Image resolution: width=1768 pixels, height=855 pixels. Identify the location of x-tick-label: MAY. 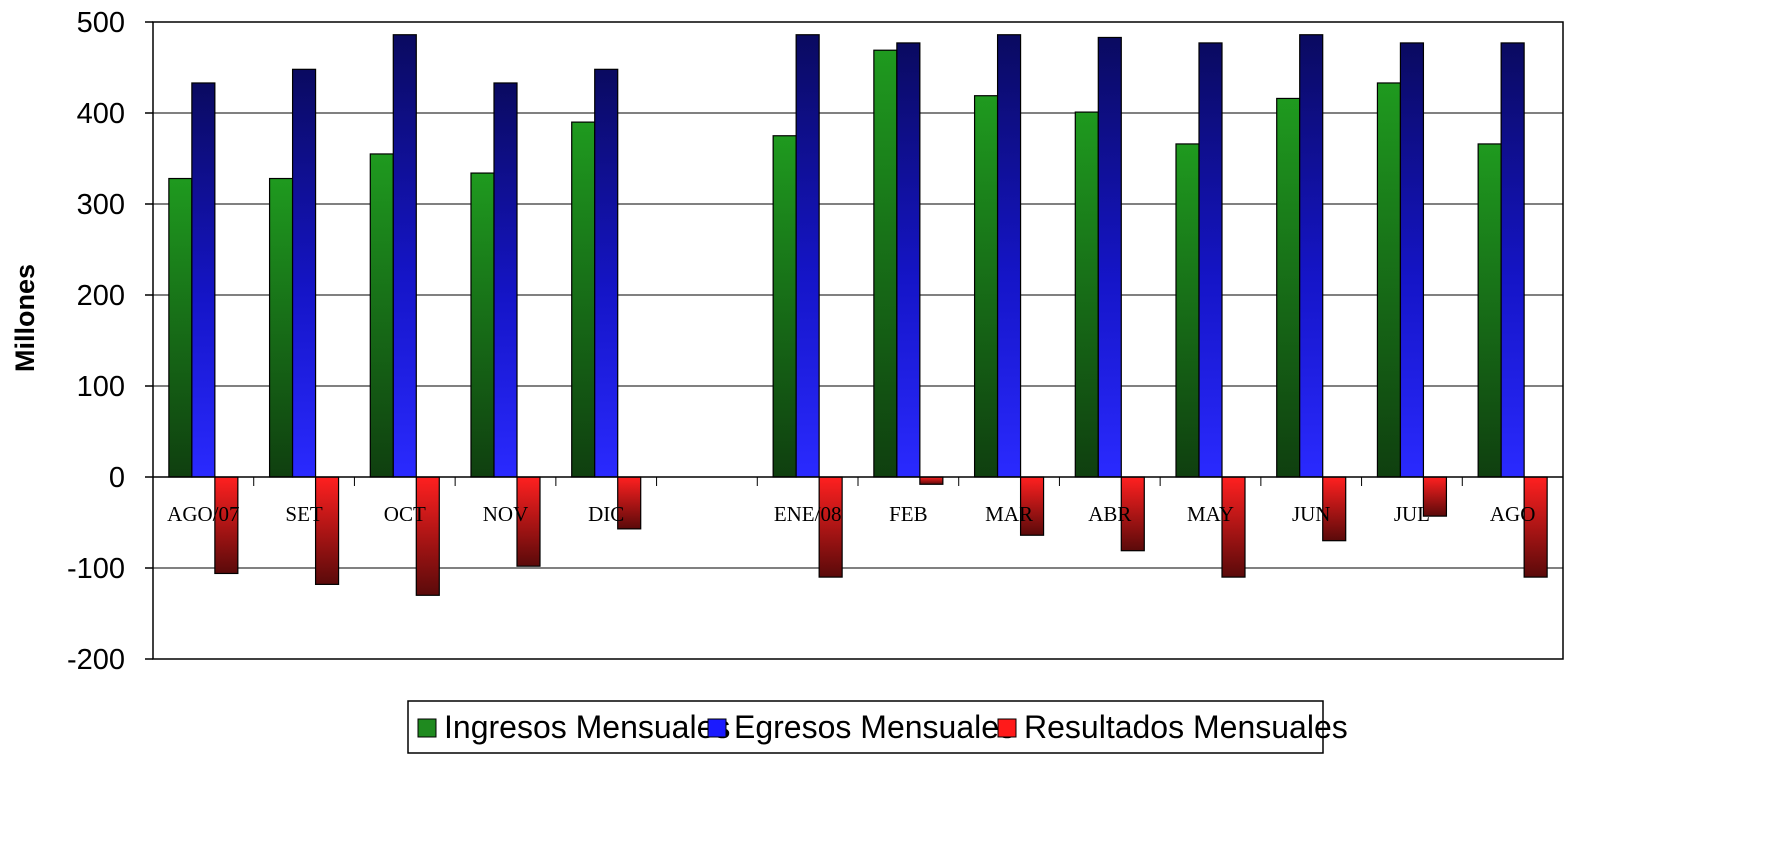
(1210, 514).